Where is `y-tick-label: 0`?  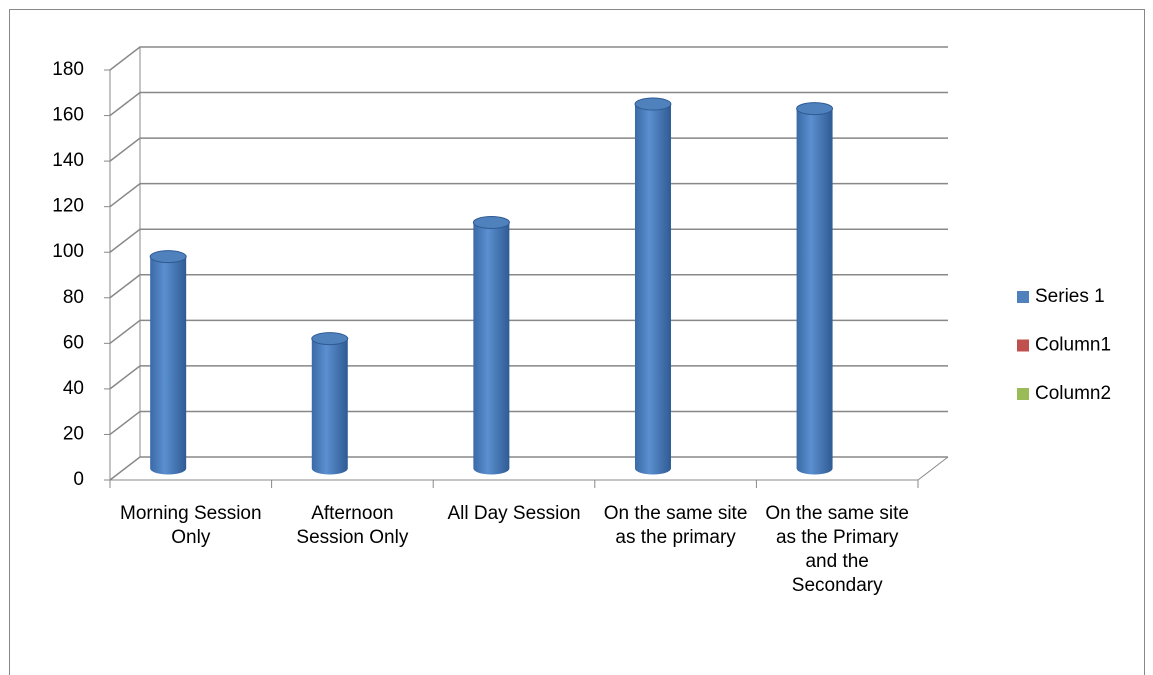 y-tick-label: 0 is located at coordinates (78, 479).